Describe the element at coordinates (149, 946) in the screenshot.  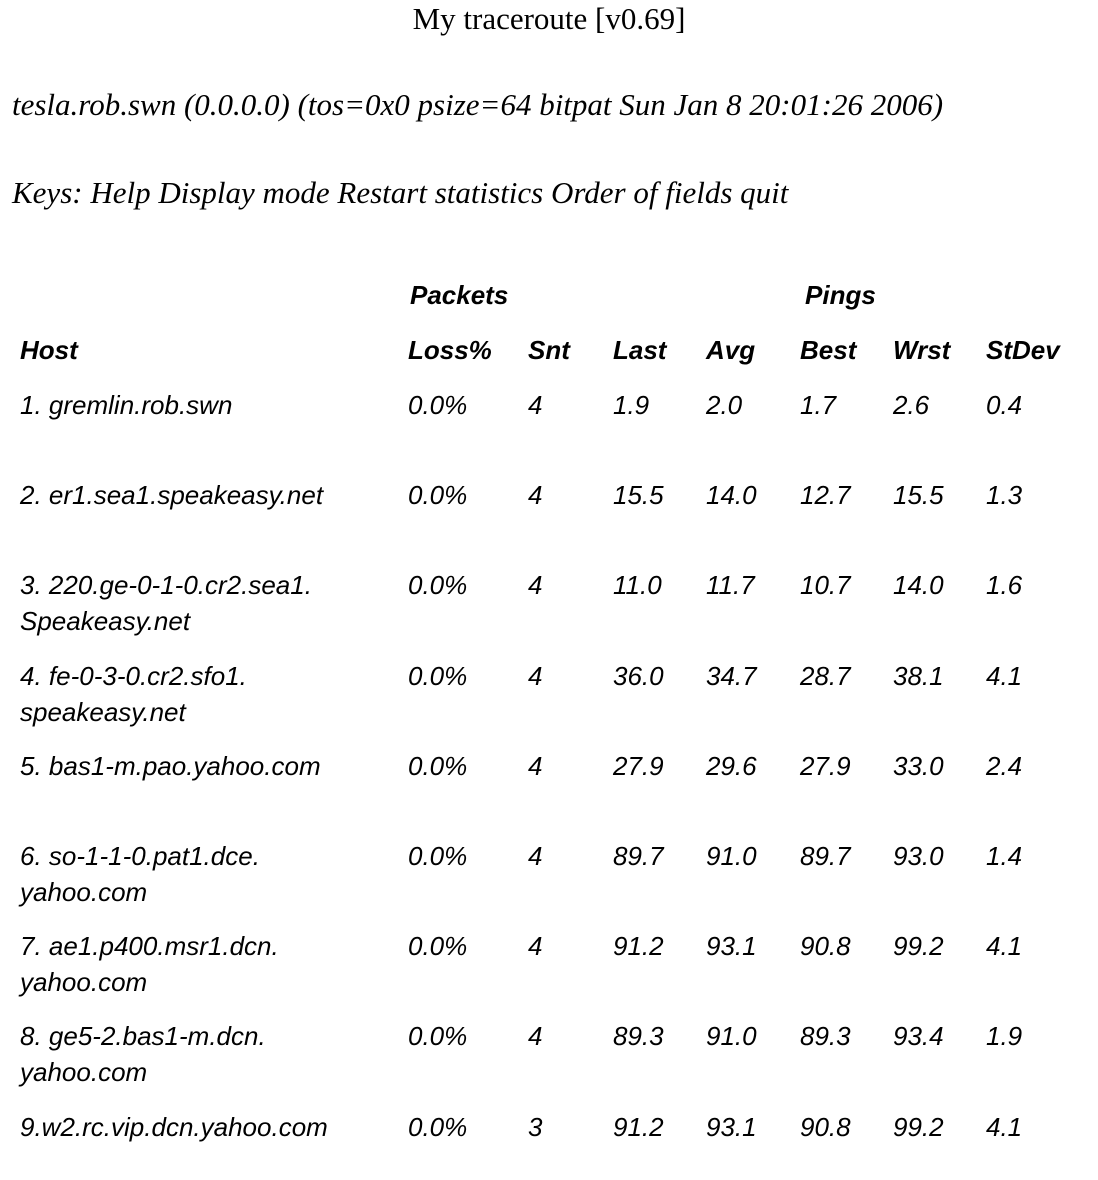
I see `host-line: 7. ae1.p400.msr1.dcn.` at that location.